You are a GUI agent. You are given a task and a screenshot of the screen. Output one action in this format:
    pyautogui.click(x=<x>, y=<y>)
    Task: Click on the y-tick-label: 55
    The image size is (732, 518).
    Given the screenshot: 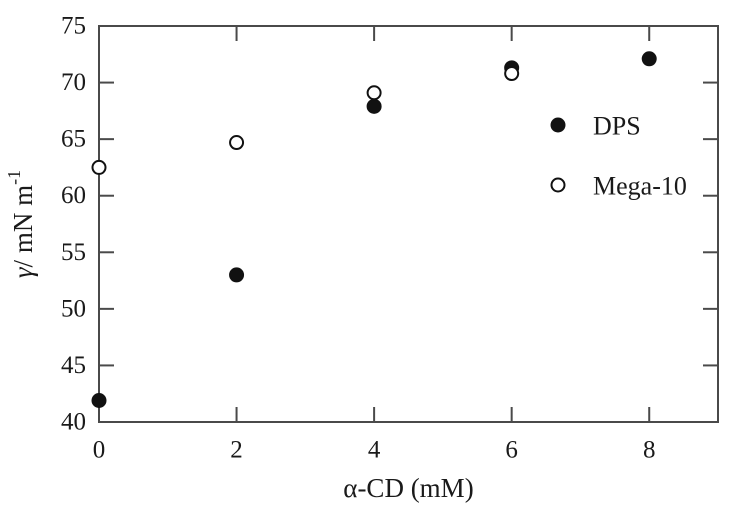 What is the action you would take?
    pyautogui.click(x=73, y=252)
    